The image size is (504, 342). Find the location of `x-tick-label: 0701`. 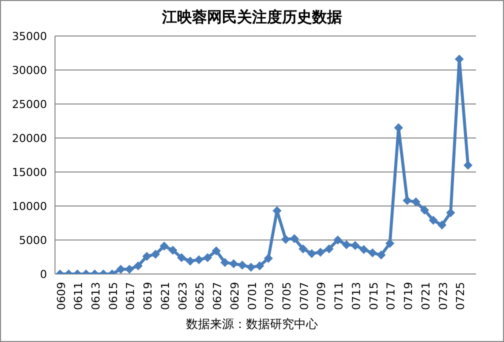

x-tick-label: 0701 is located at coordinates (252, 296).